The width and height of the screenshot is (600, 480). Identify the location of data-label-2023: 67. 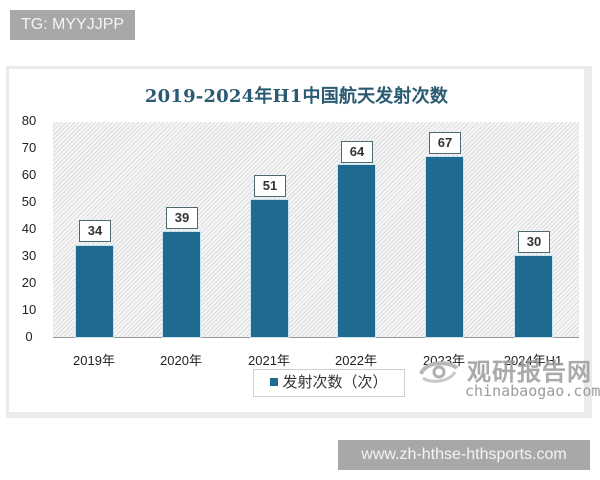
(445, 143).